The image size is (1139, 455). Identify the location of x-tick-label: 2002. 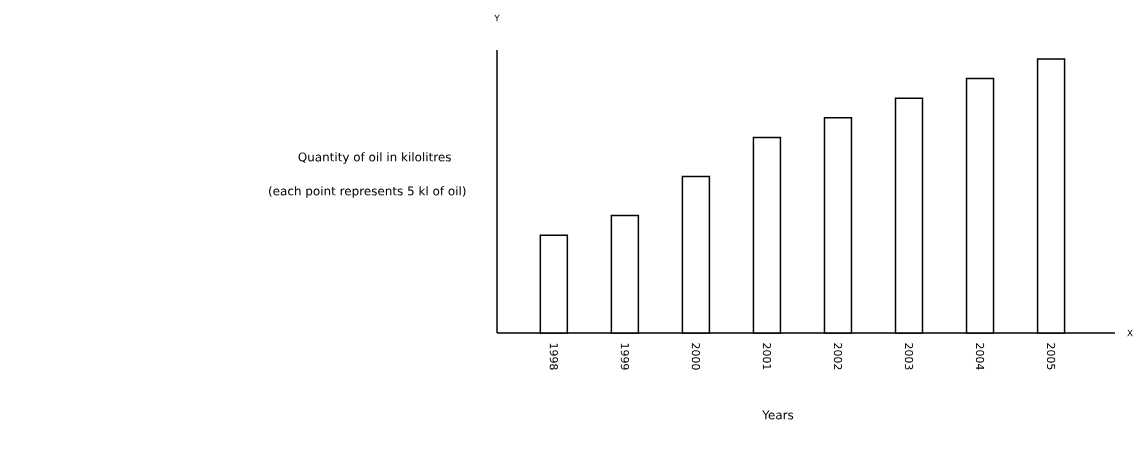
(838, 356).